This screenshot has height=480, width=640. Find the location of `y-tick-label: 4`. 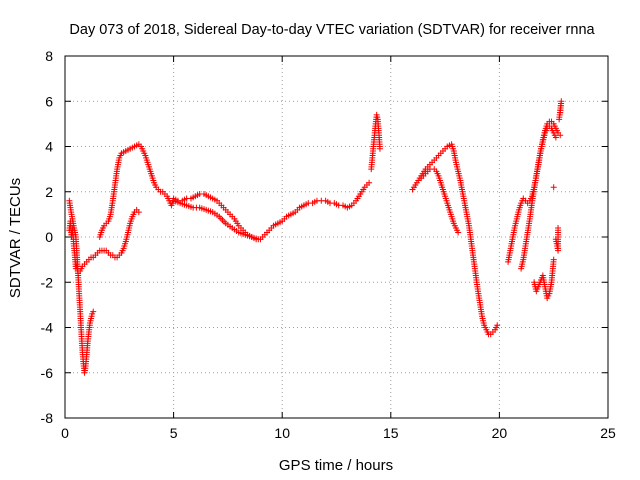

y-tick-label: 4 is located at coordinates (49, 147).